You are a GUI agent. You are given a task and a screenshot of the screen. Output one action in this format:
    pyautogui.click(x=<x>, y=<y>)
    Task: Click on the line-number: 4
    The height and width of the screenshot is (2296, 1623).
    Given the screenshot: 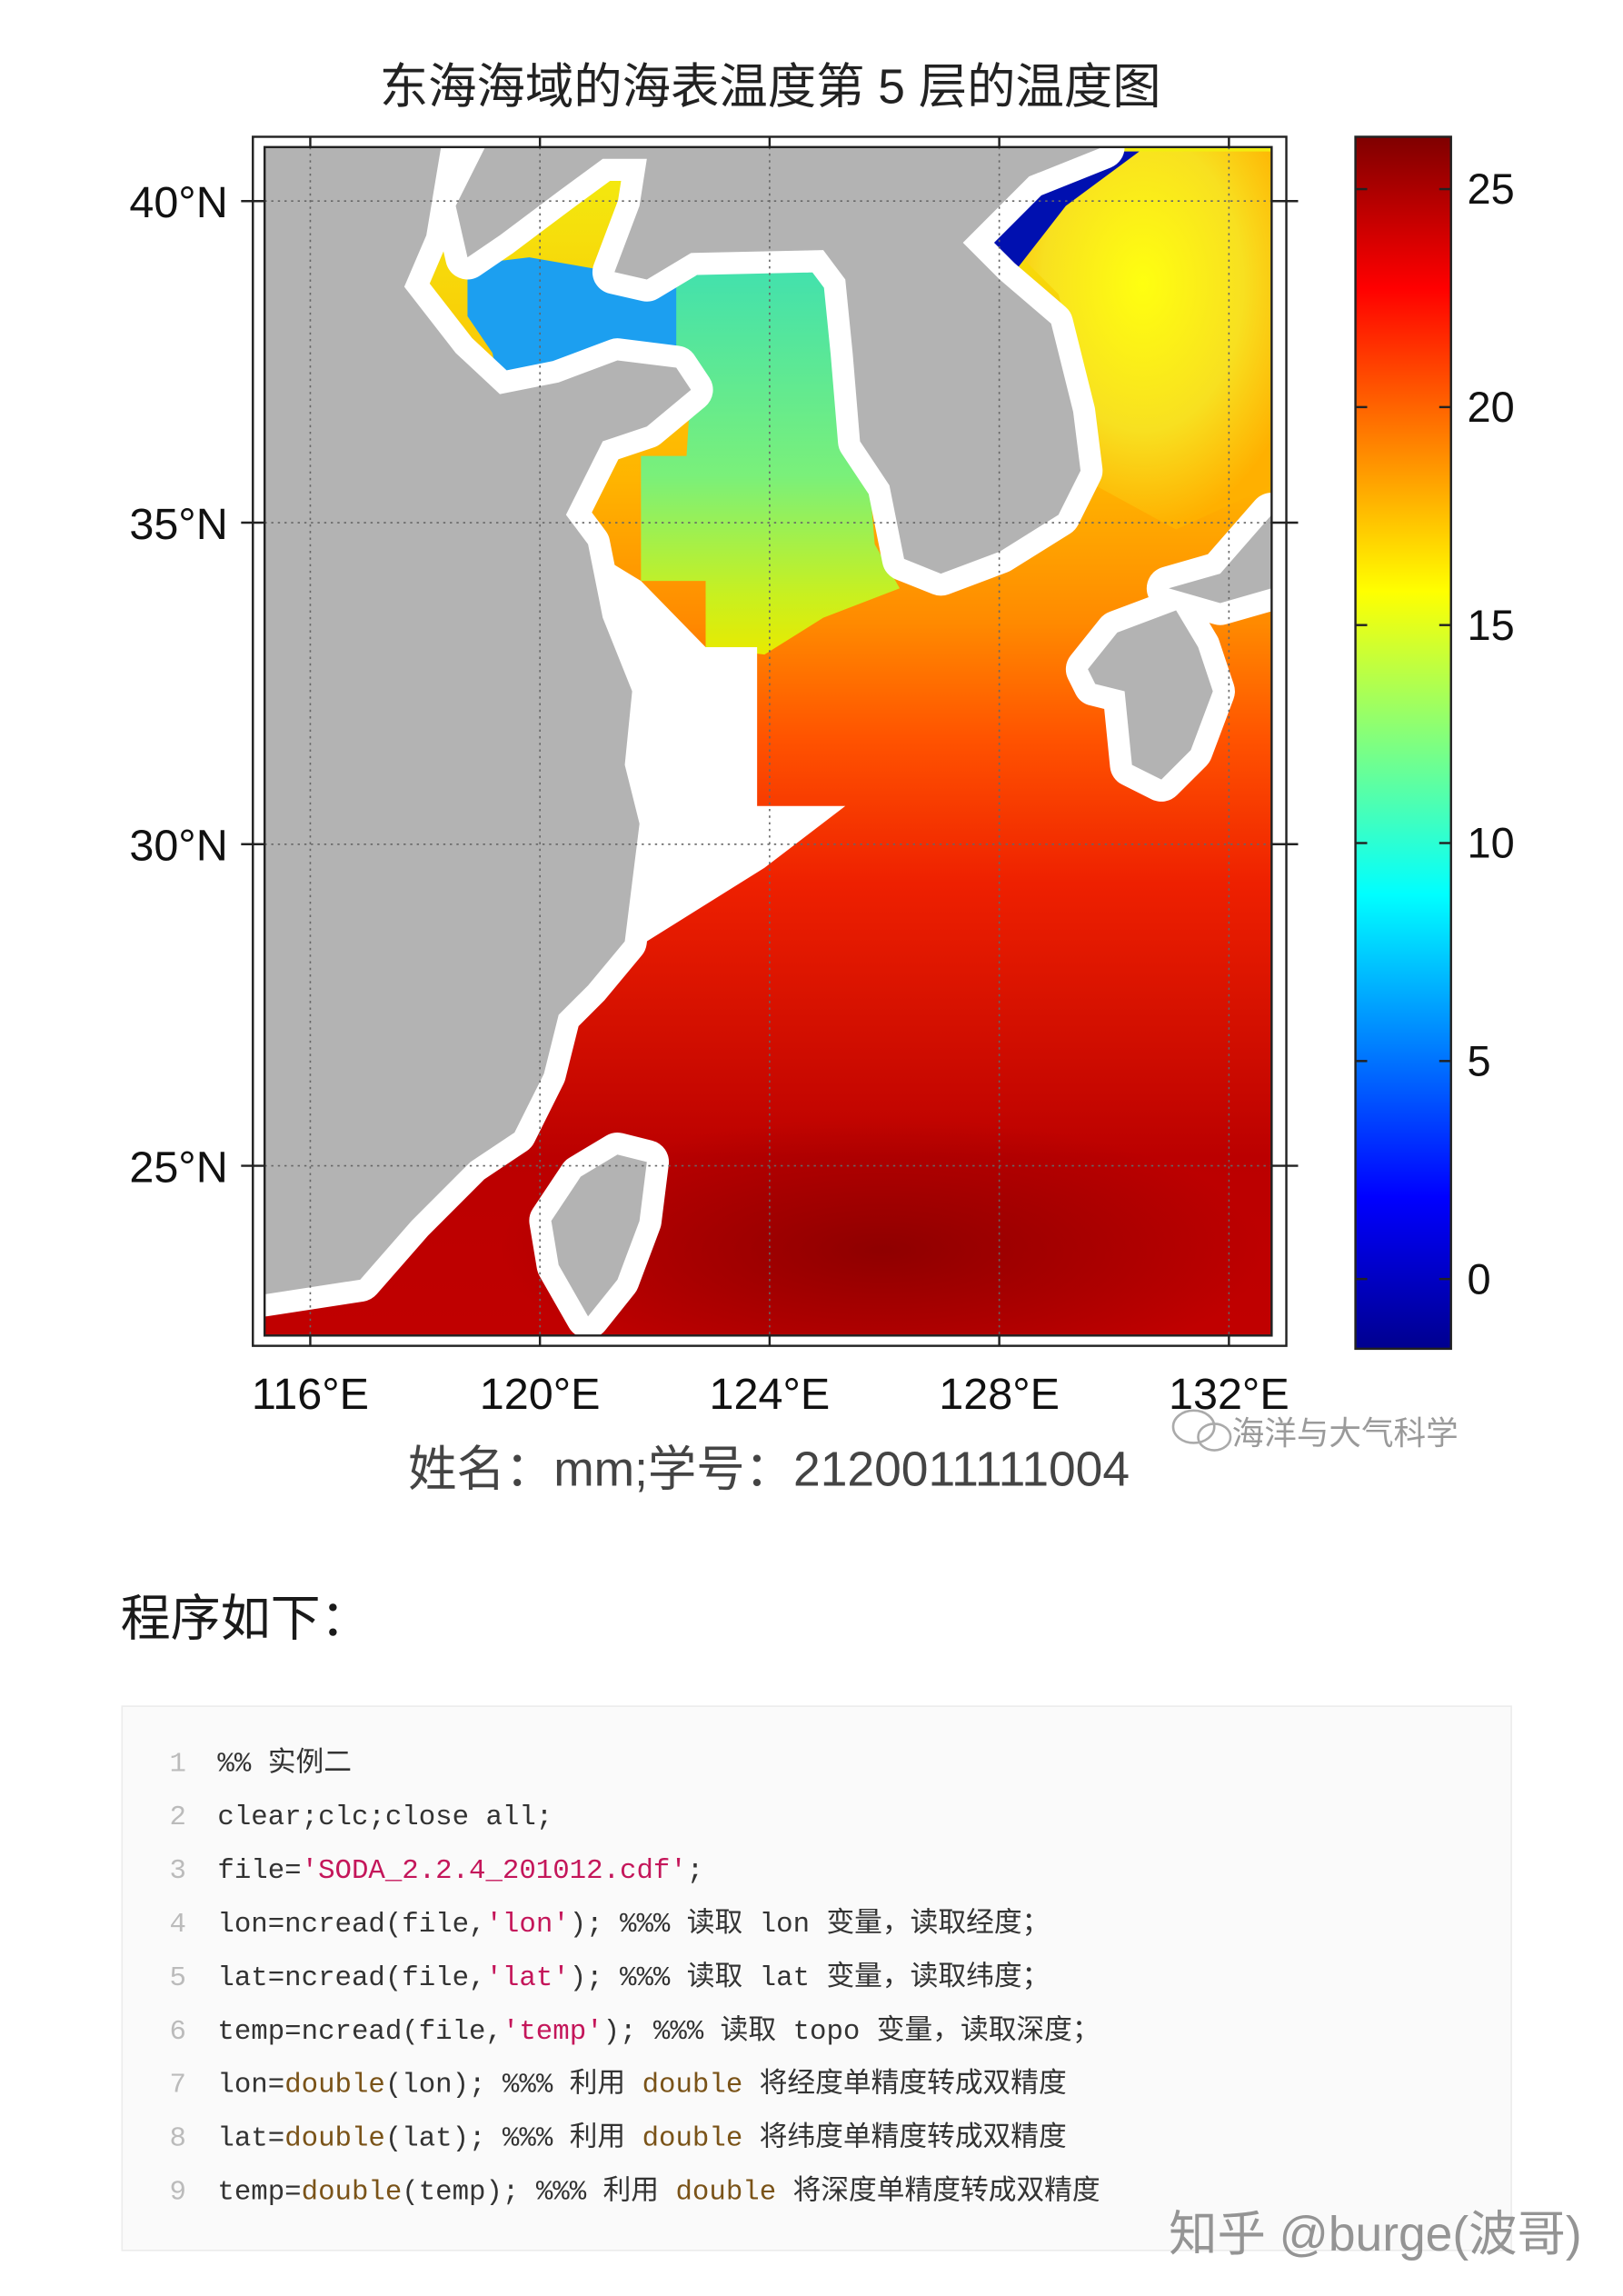 What is the action you would take?
    pyautogui.click(x=178, y=1925)
    